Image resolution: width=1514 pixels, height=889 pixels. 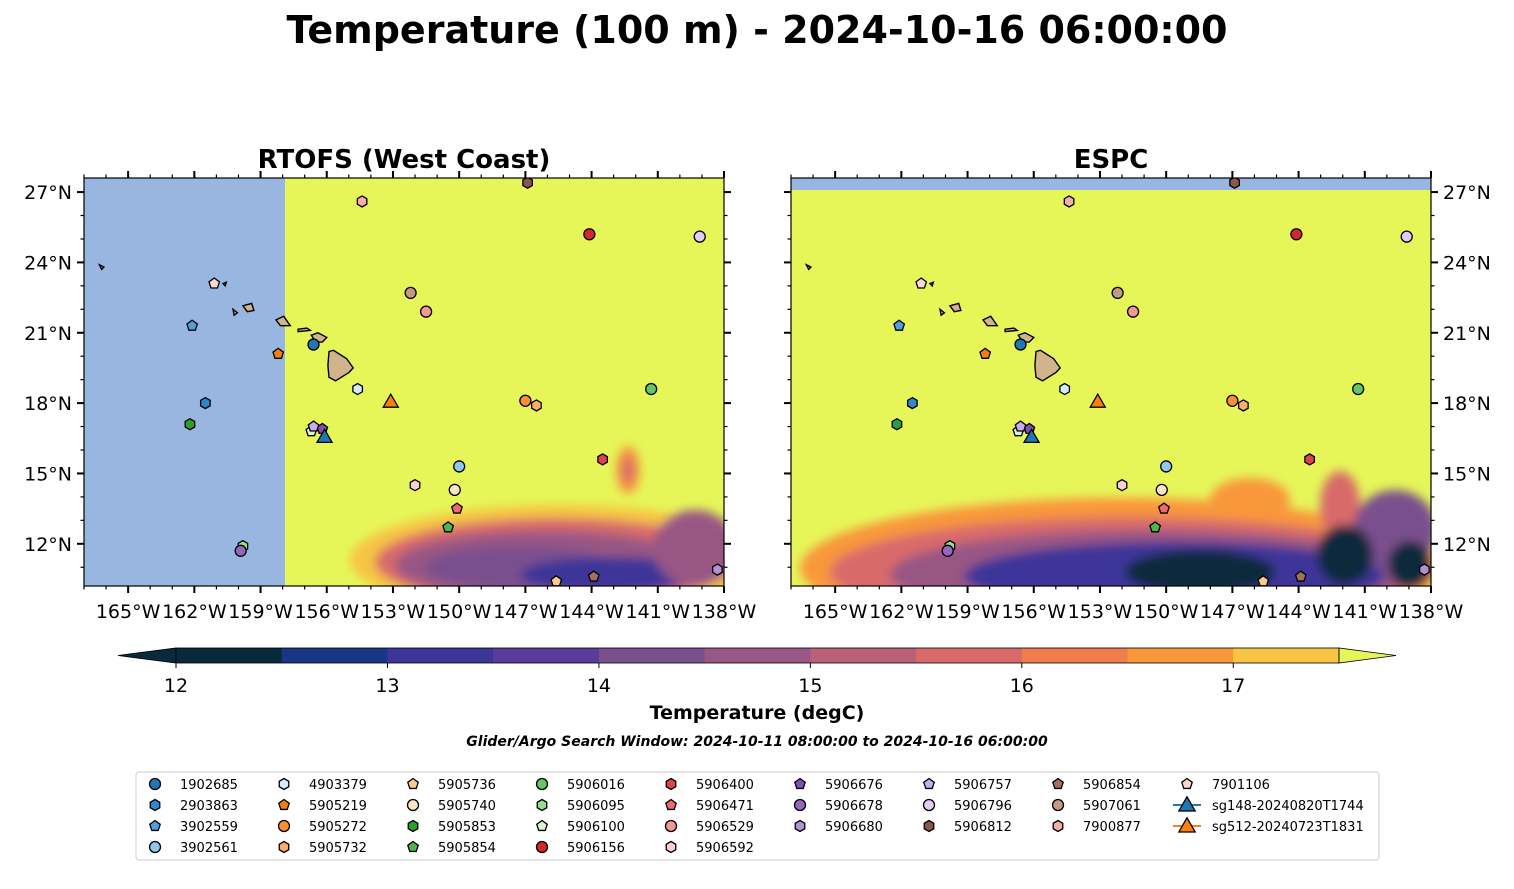 I want to click on legend-label: 5905272, so click(x=338, y=827).